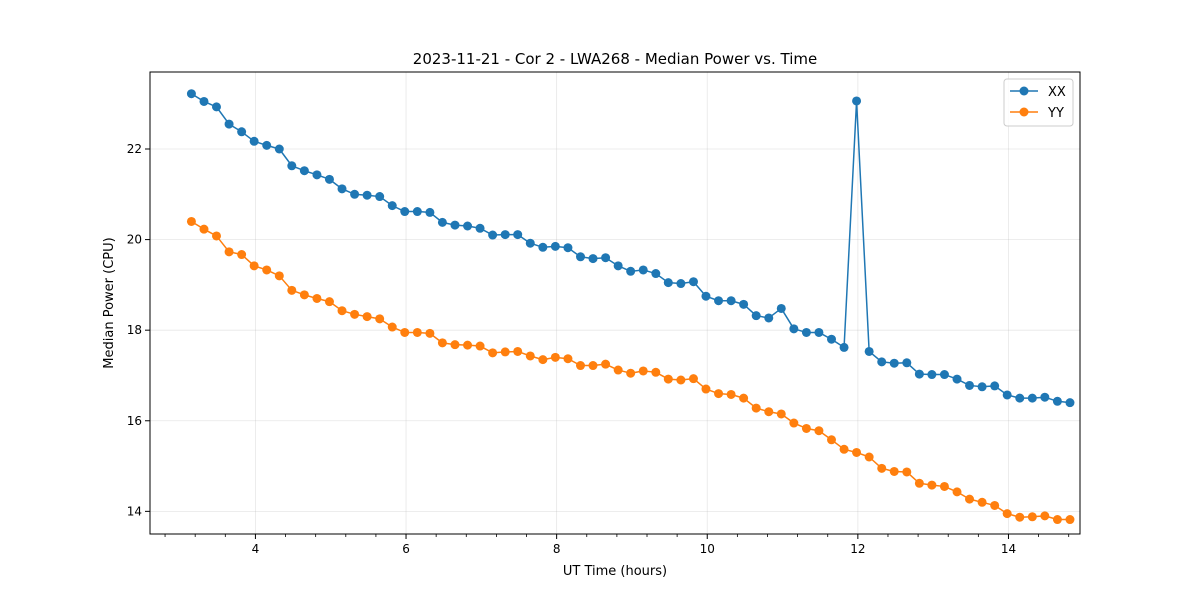  I want to click on y-tick-label: 16, so click(134, 421).